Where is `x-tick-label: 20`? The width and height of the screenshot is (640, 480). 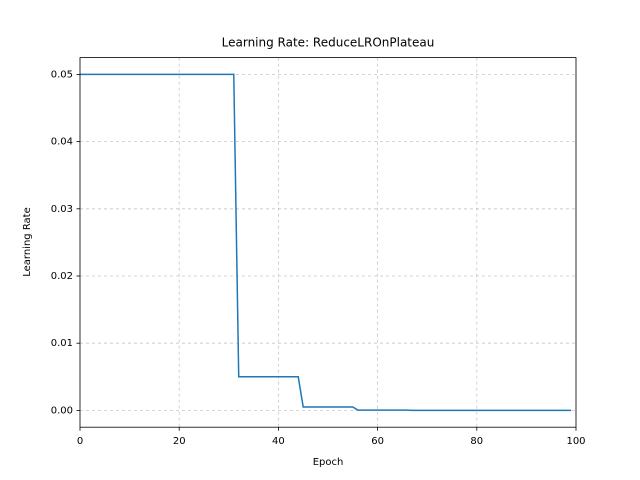
x-tick-label: 20 is located at coordinates (179, 441).